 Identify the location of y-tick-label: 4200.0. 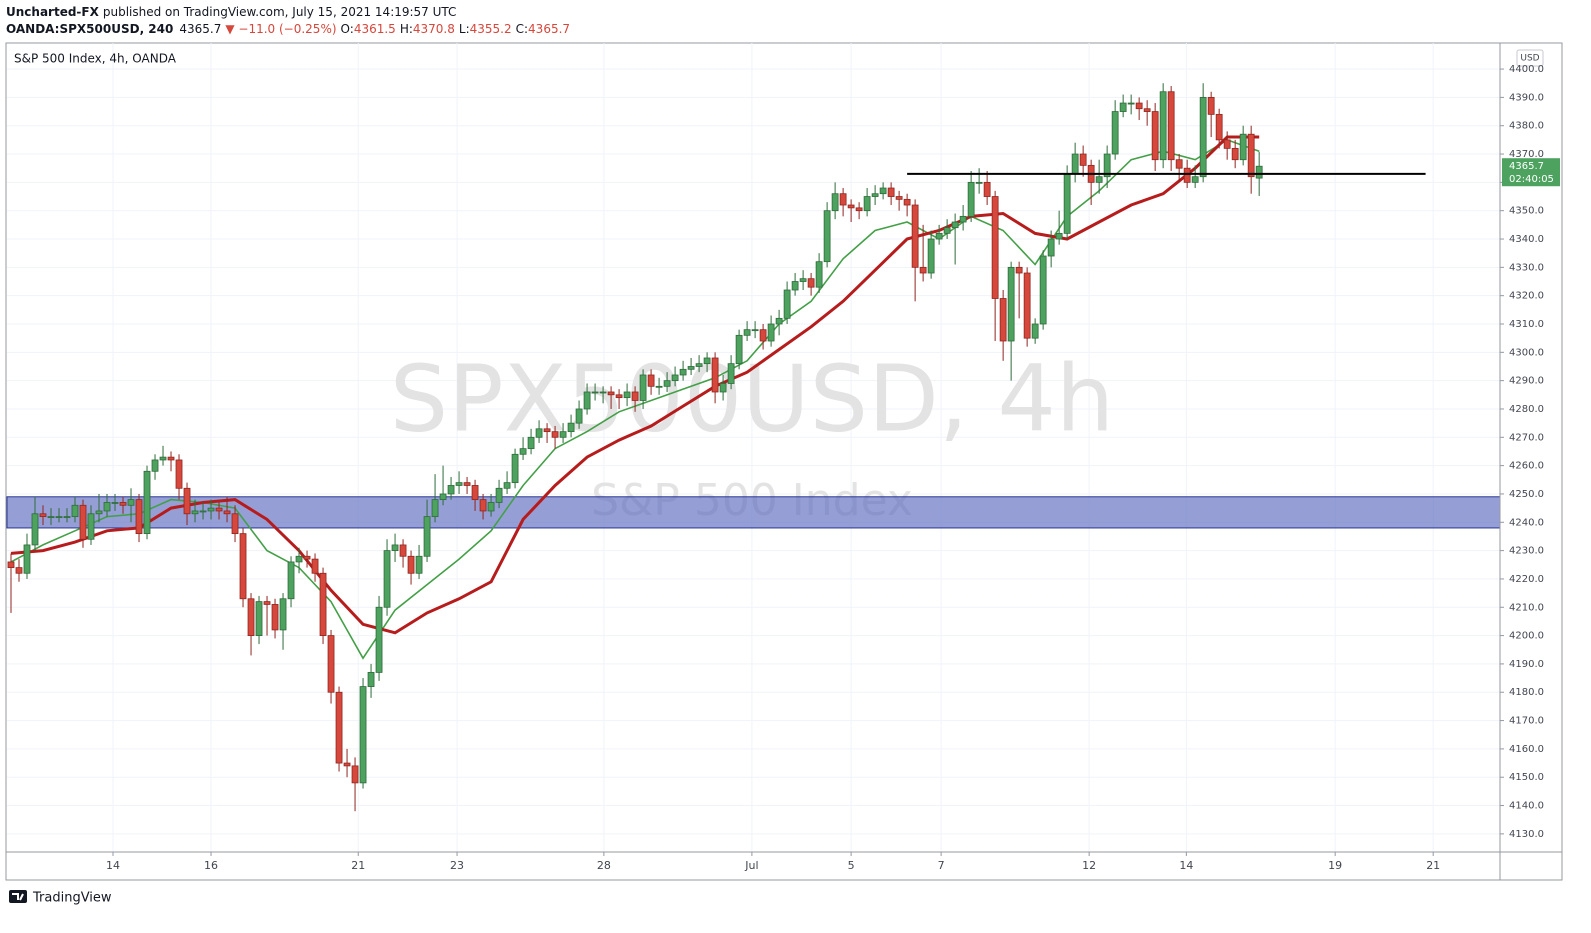
(1526, 636).